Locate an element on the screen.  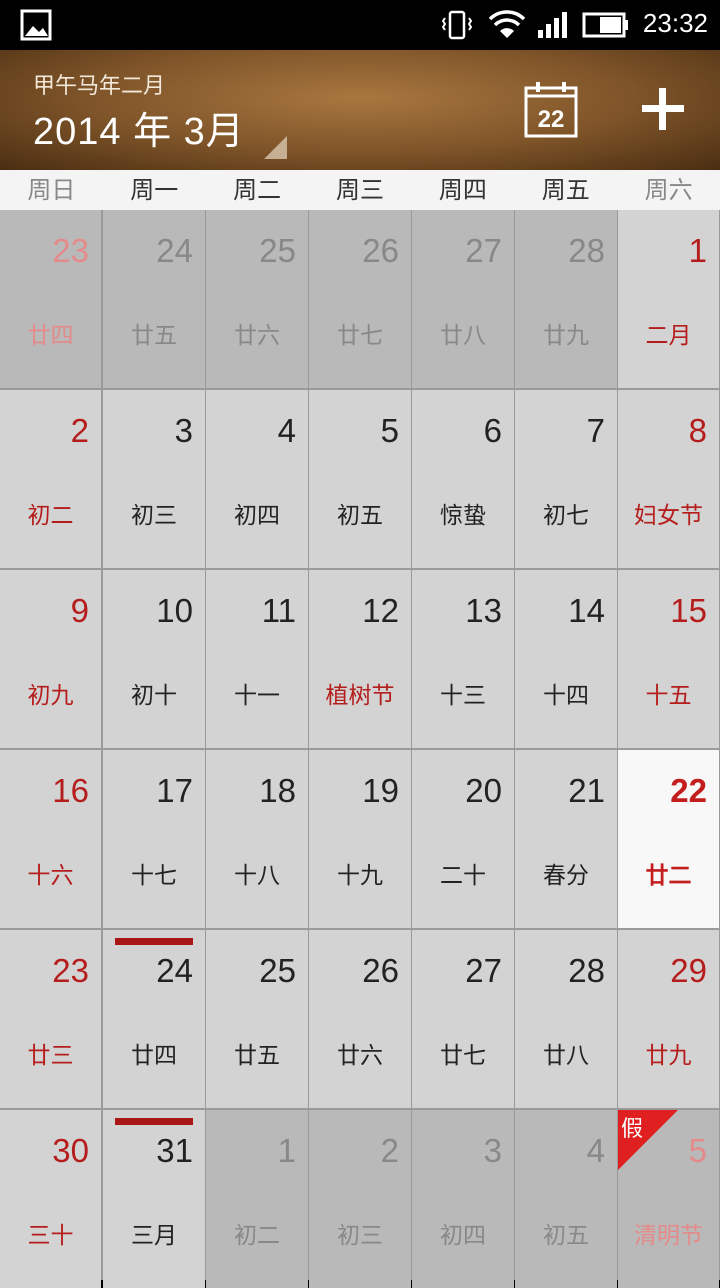
lunar-date: 初十 is located at coordinates (154, 696).